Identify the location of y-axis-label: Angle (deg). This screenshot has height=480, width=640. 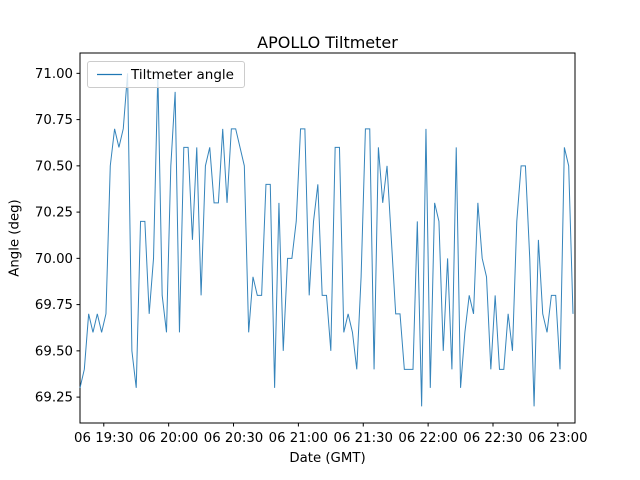
(15, 238).